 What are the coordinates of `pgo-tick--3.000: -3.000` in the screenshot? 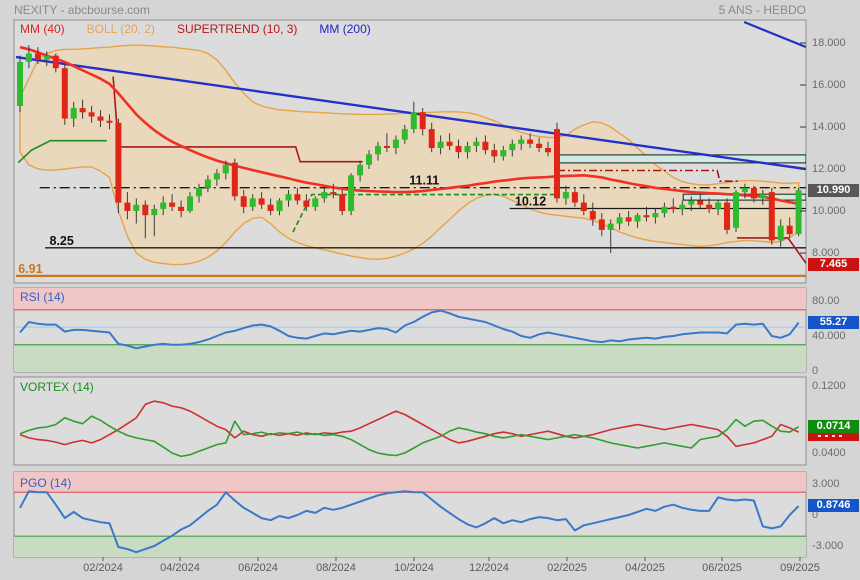 It's located at (828, 545).